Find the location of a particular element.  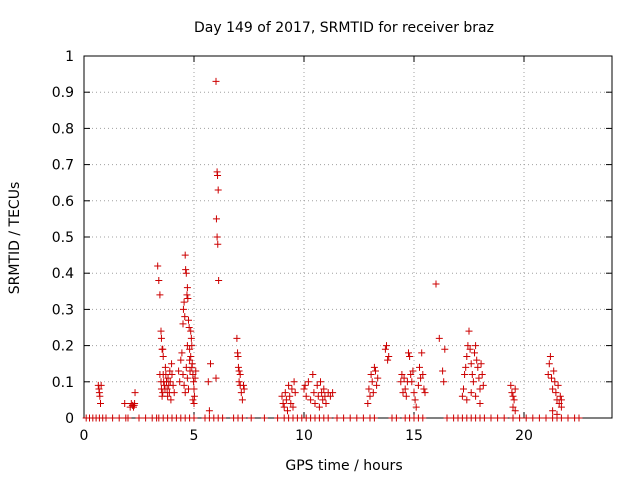

y-tick-label: 0.4 is located at coordinates (63, 274).